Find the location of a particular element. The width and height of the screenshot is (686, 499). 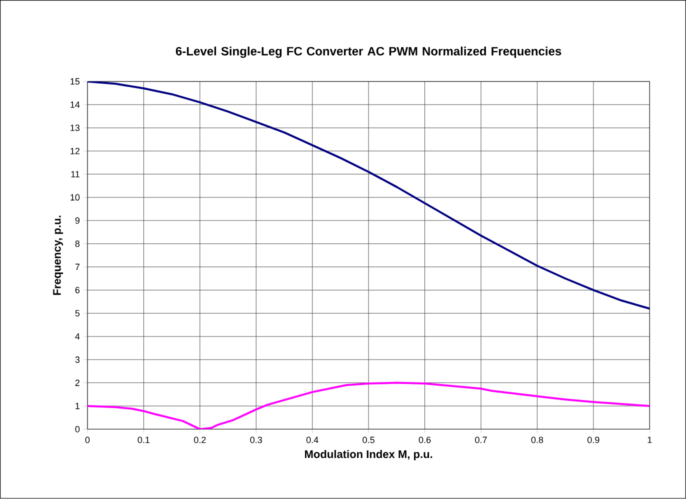

y-tick-label: 3 is located at coordinates (77, 360).